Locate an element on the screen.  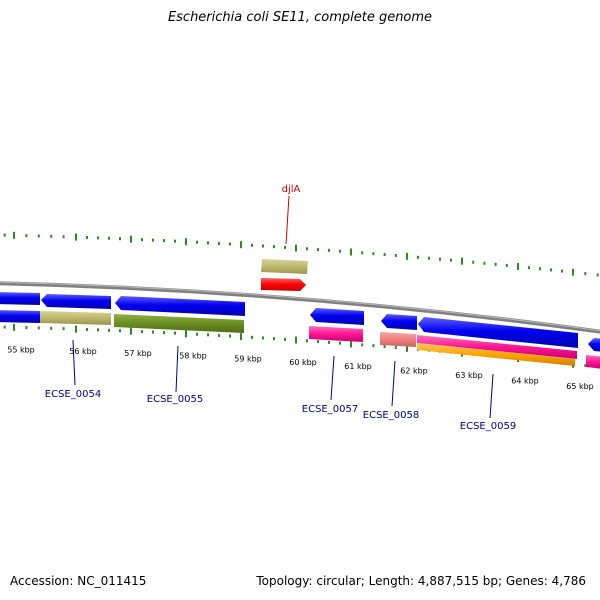
gene-ECSE_0053-gene is located at coordinates (20, 316).